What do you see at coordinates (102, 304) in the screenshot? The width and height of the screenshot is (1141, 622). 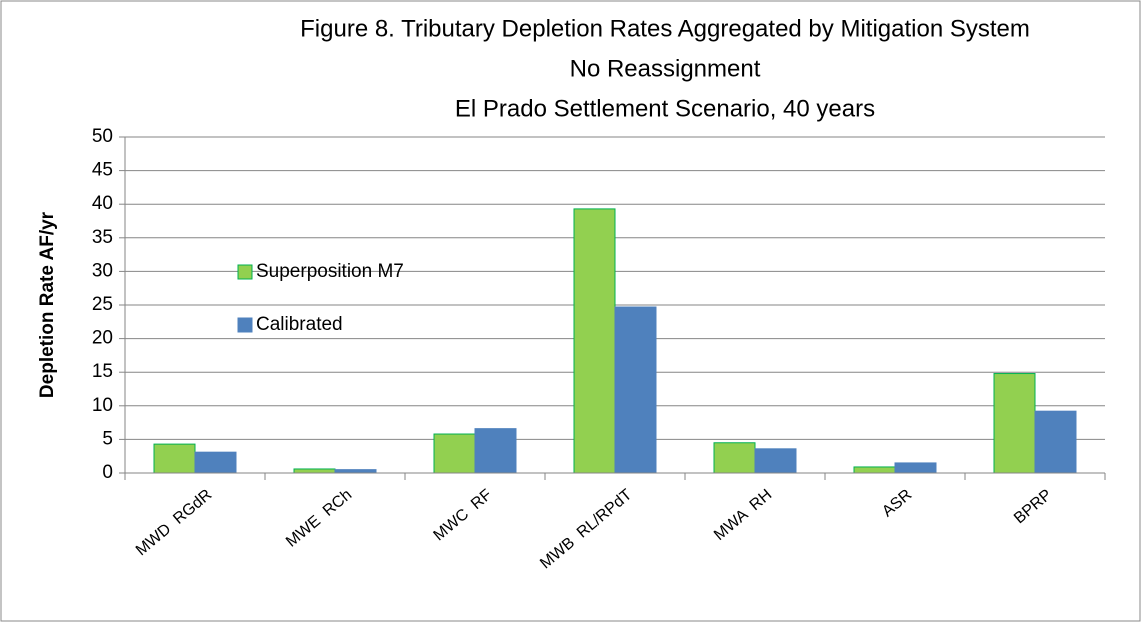 I see `y-tick-label: 25` at bounding box center [102, 304].